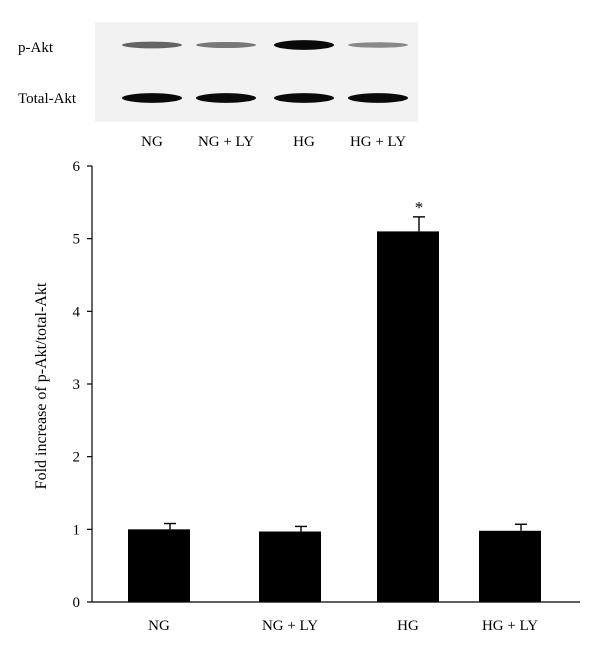 This screenshot has height=656, width=600. What do you see at coordinates (408, 416) in the screenshot?
I see `bar-hg` at bounding box center [408, 416].